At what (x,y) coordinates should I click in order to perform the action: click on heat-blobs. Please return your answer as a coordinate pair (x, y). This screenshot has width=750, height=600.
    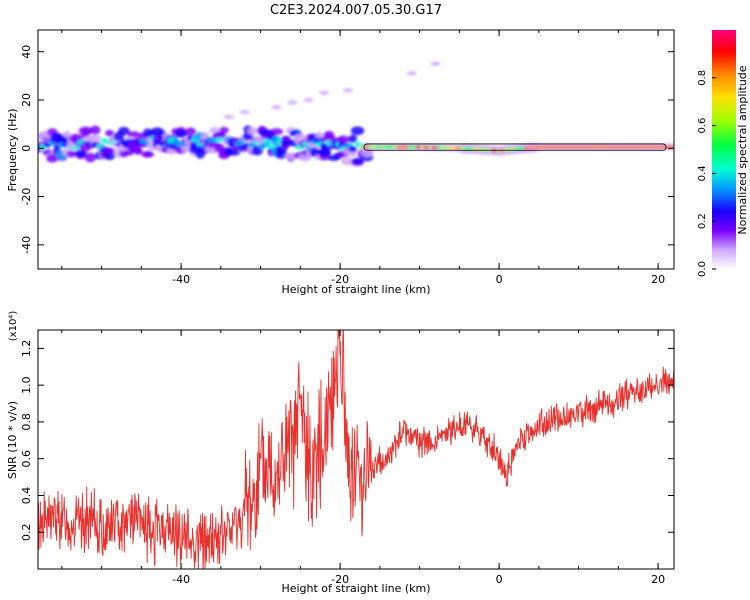
    Looking at the image, I should click on (356, 113).